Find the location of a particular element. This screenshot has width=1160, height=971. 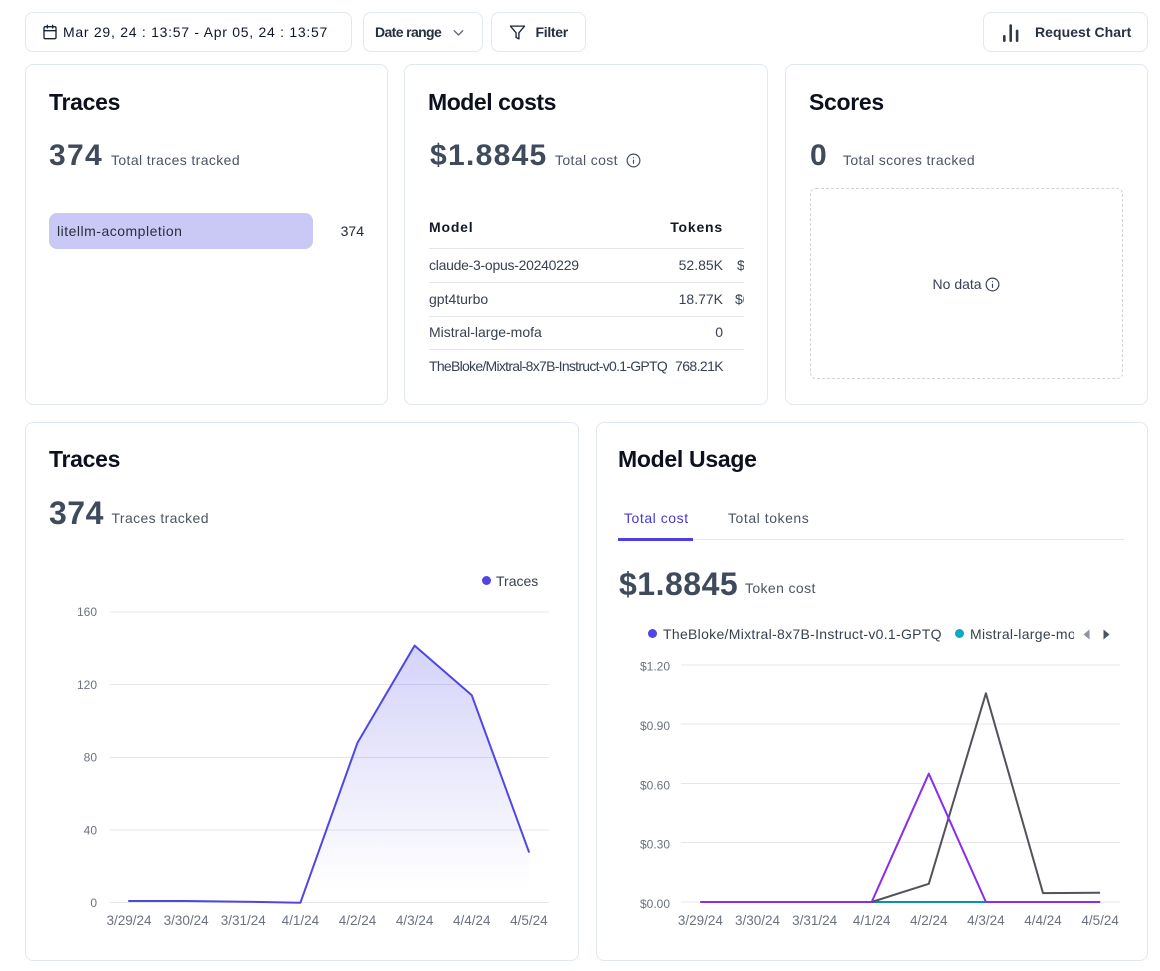

svg-text: $1.20 is located at coordinates (655, 667).